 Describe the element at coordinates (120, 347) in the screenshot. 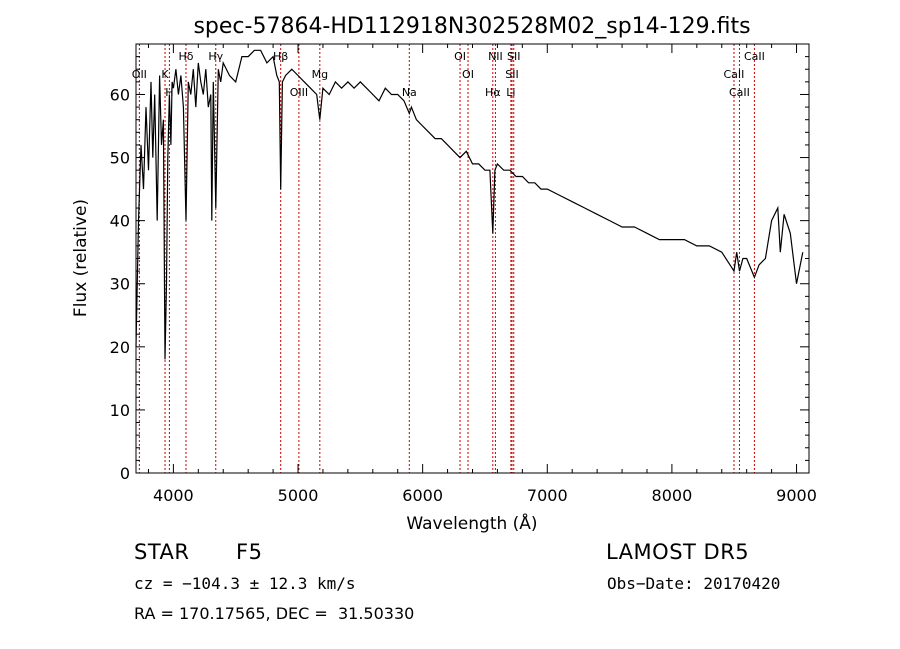

I see `y-tick-label: 20` at that location.